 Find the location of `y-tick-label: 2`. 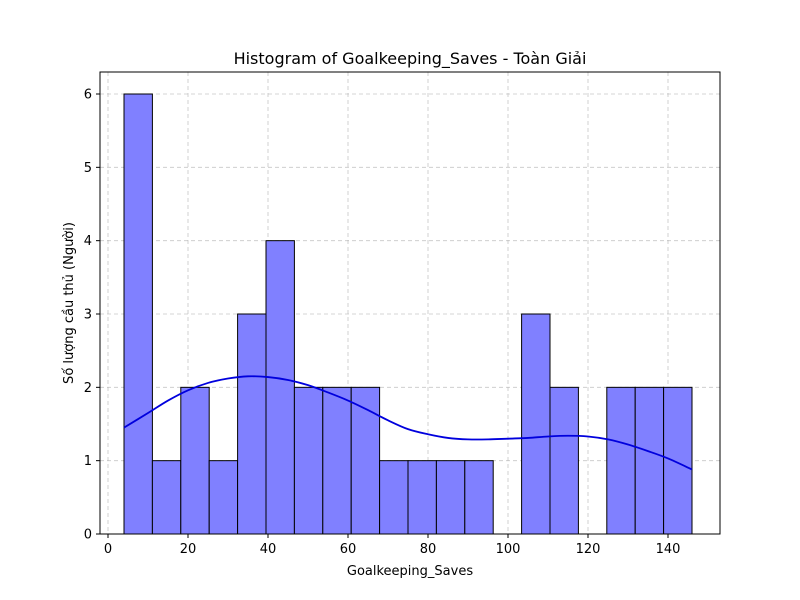

y-tick-label: 2 is located at coordinates (88, 388).